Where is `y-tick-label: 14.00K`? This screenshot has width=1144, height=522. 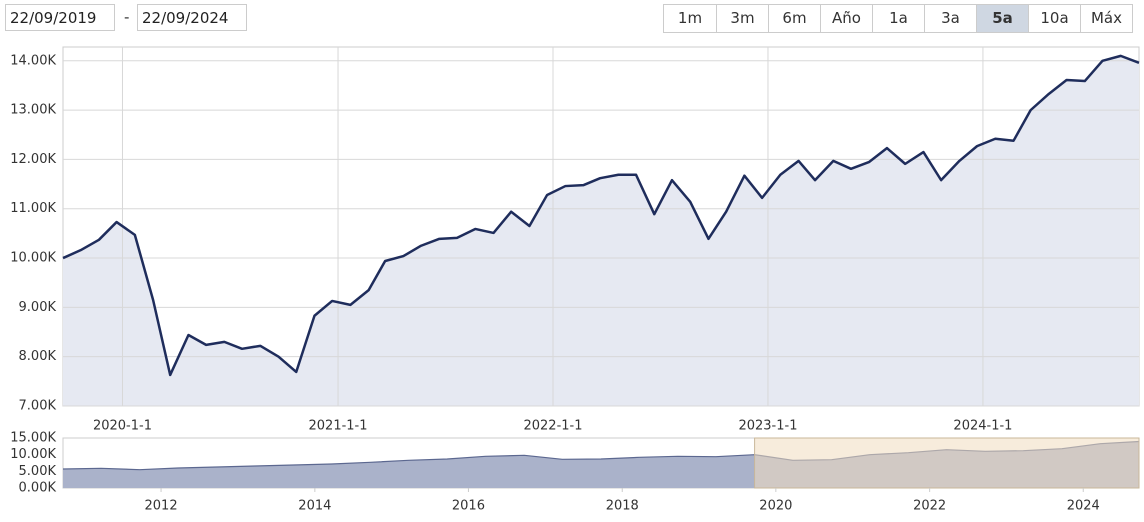
y-tick-label: 14.00K is located at coordinates (33, 60).